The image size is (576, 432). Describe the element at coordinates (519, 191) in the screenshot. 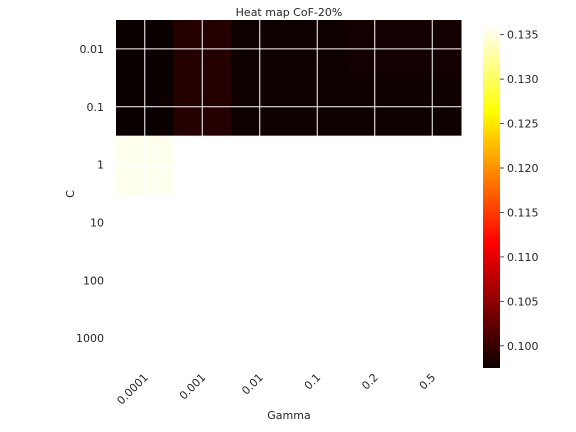

I see `colorbar-tick-labels: 0.100 0.105 0.110 0.115 0.120 0.125 0.130 0.135` at that location.